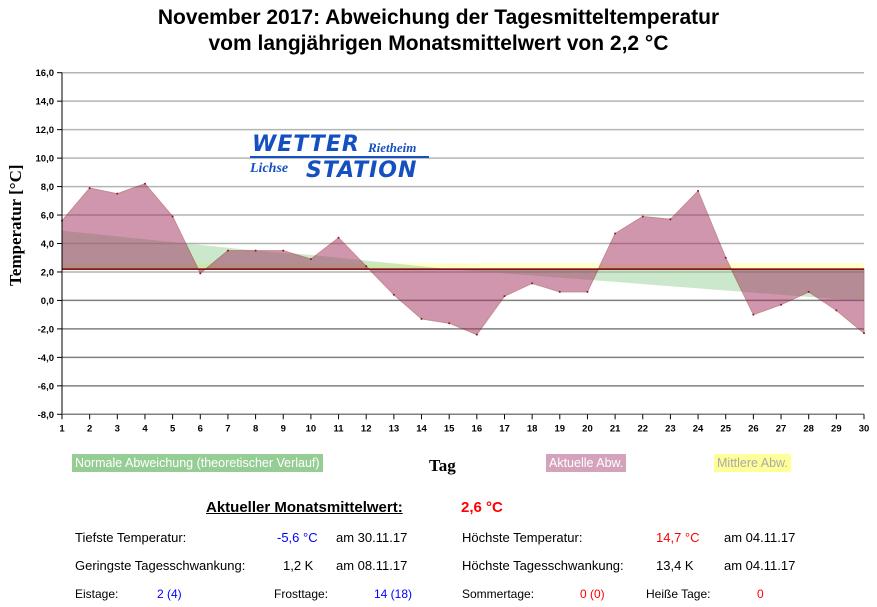 Image resolution: width=877 pixels, height=607 pixels. Describe the element at coordinates (255, 428) in the screenshot. I see `x-tick-label: 8` at that location.